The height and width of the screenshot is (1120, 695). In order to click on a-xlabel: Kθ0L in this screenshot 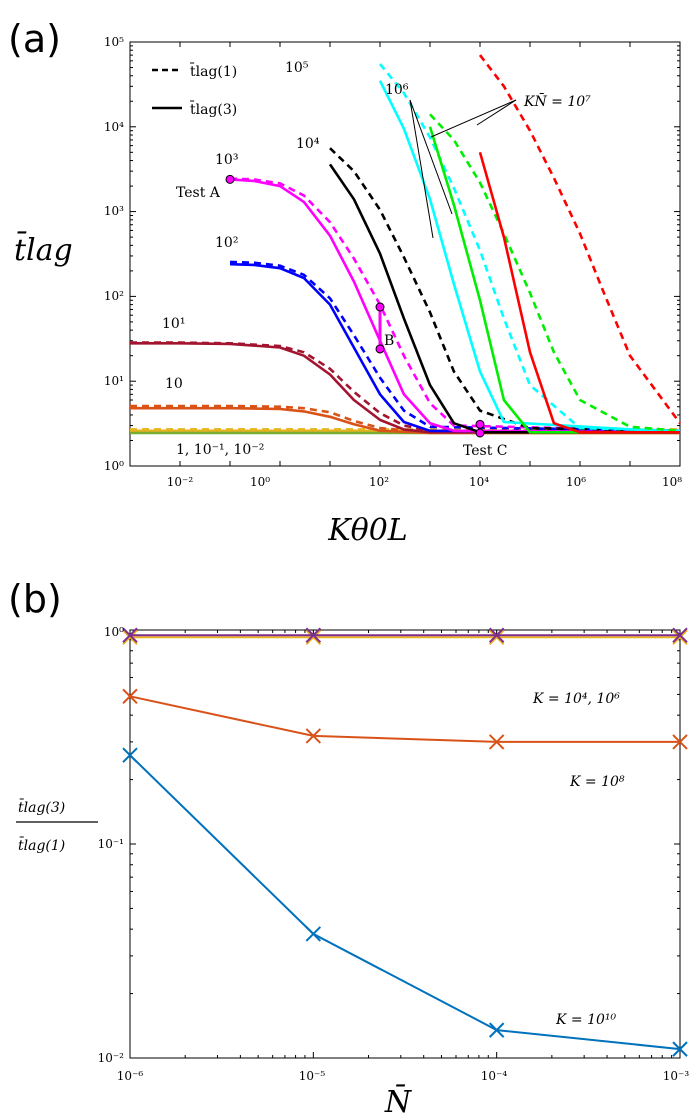, I will do `click(367, 530)`.